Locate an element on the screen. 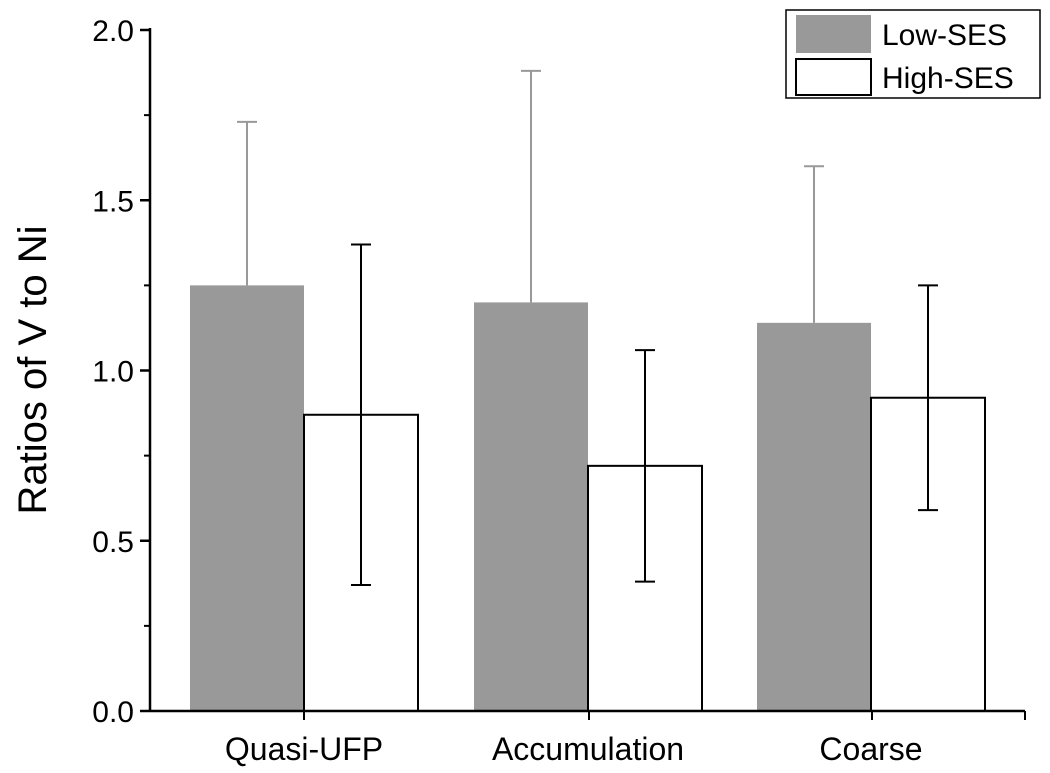 This screenshot has width=1050, height=773. x-tick-label-1: Accumulation is located at coordinates (588, 749).